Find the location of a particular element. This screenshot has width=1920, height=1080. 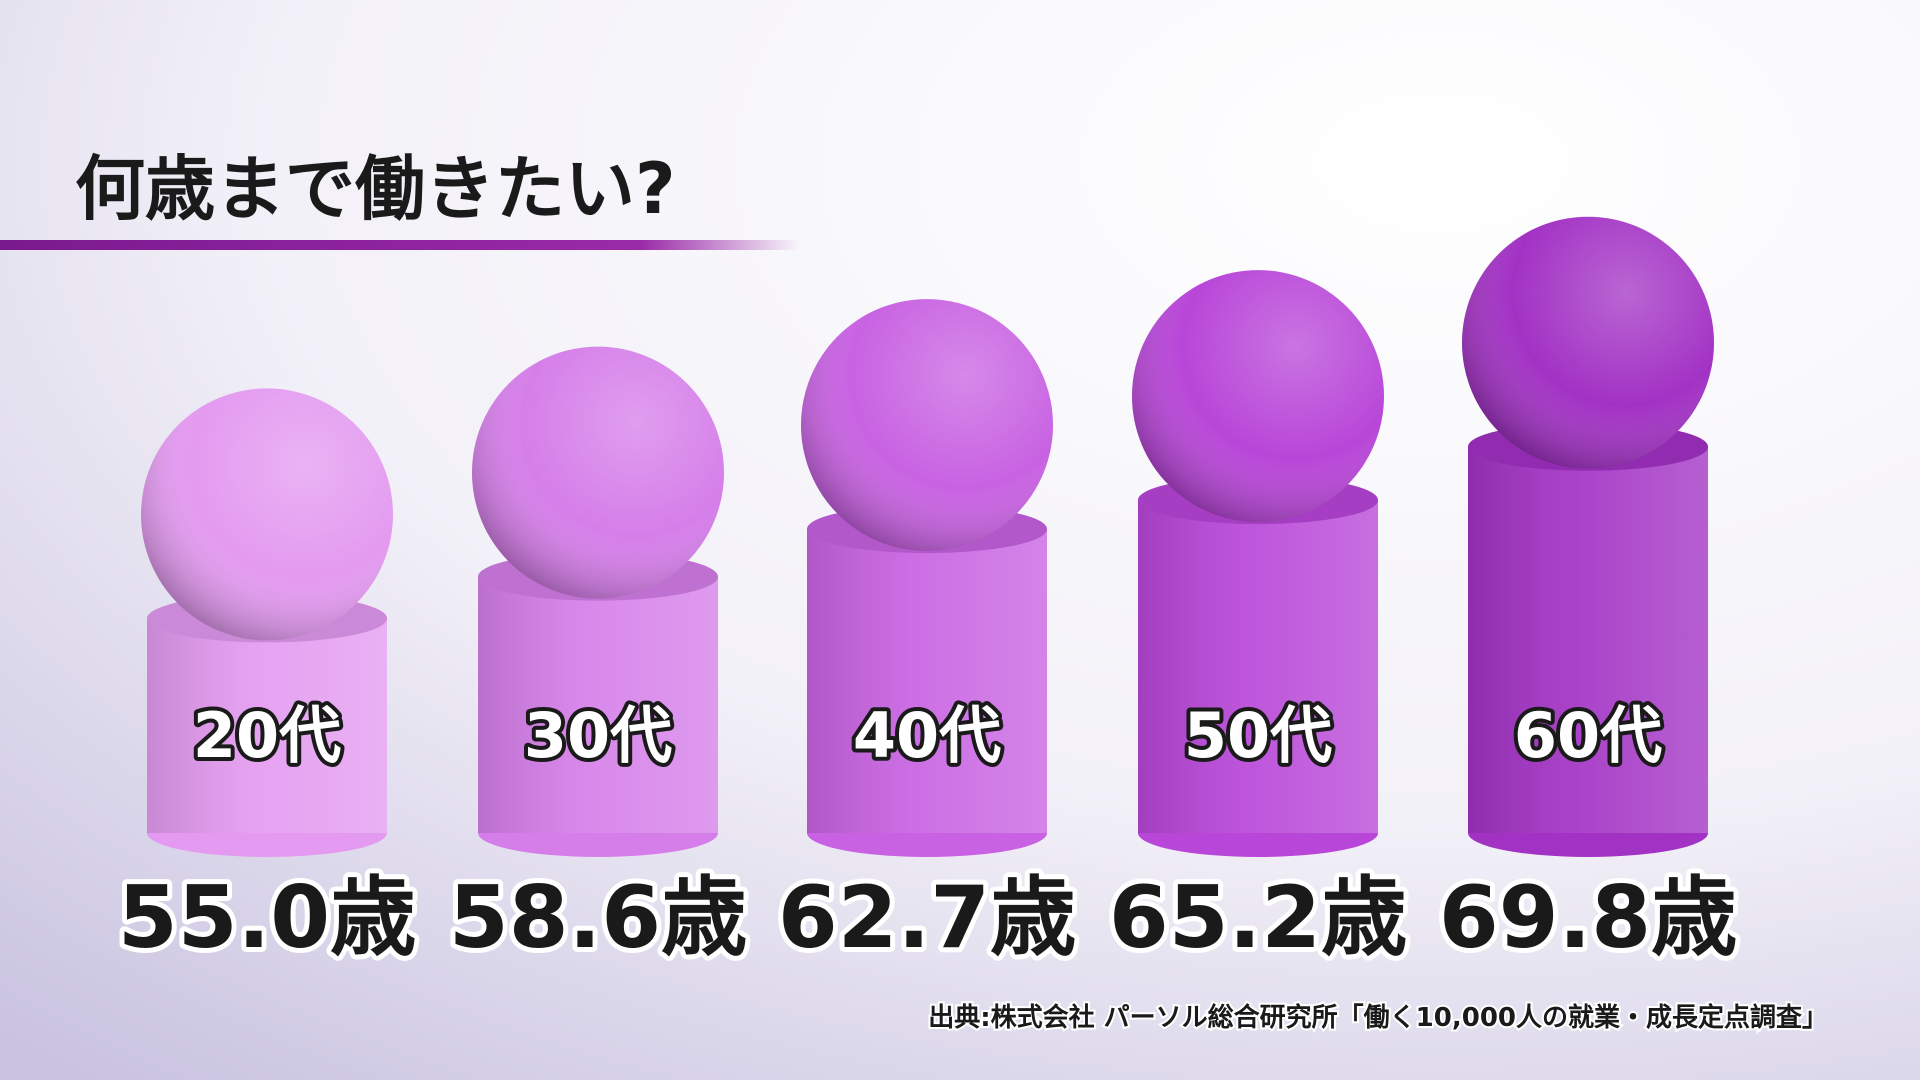

category-label: 30代 is located at coordinates (598, 735).